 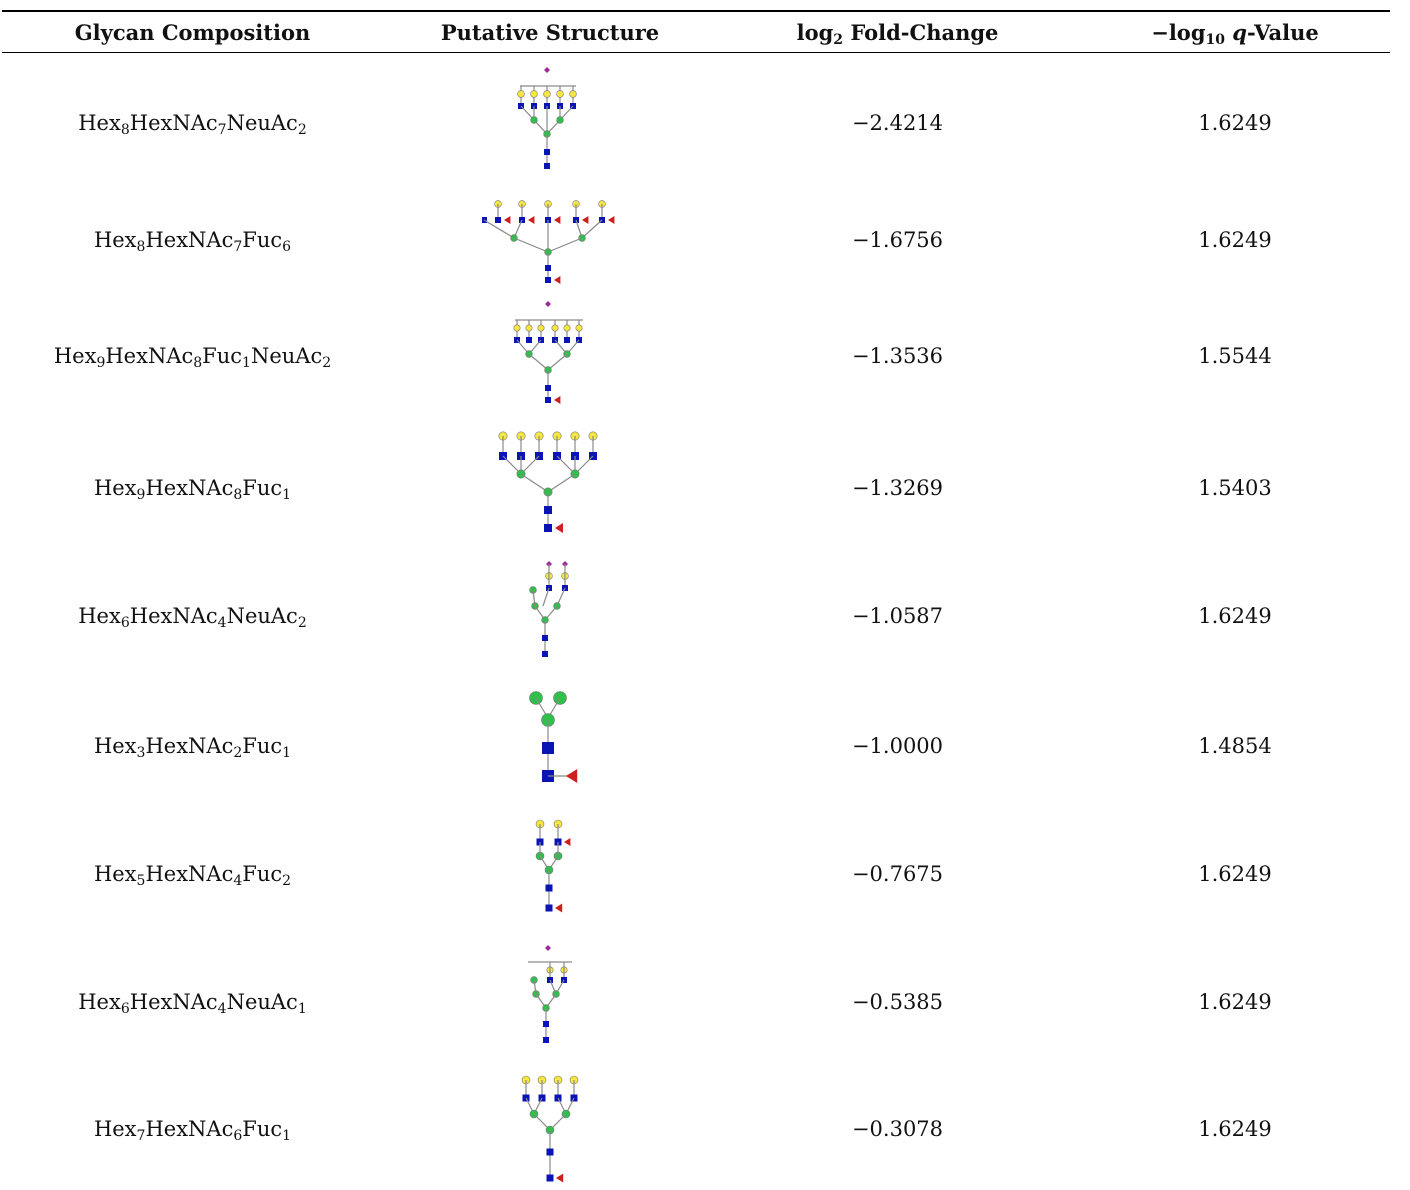 What do you see at coordinates (192, 241) in the screenshot?
I see `glycan-composition: Hex8HexNAc7Fuc6` at bounding box center [192, 241].